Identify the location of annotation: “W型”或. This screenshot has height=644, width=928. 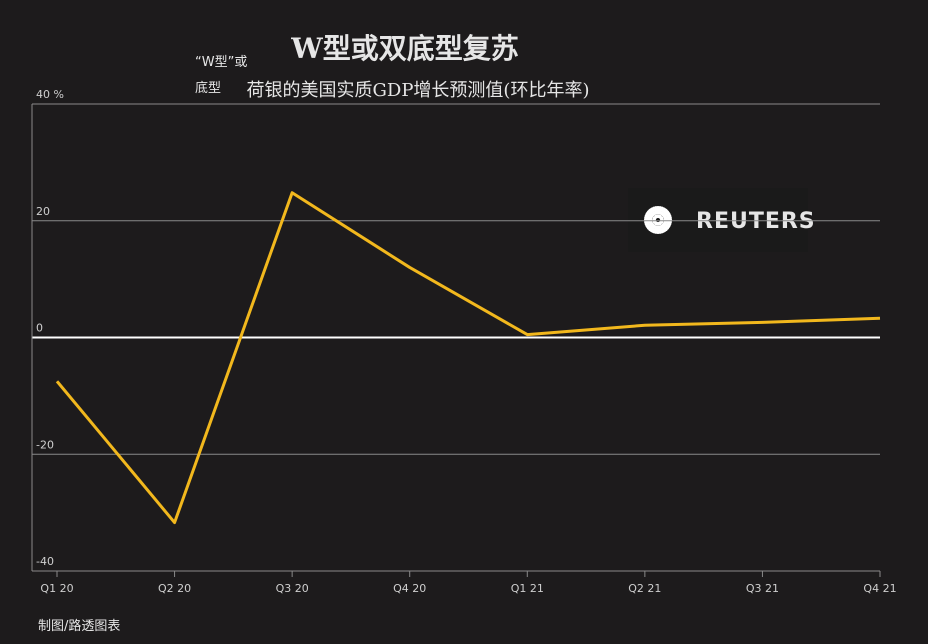
(221, 62).